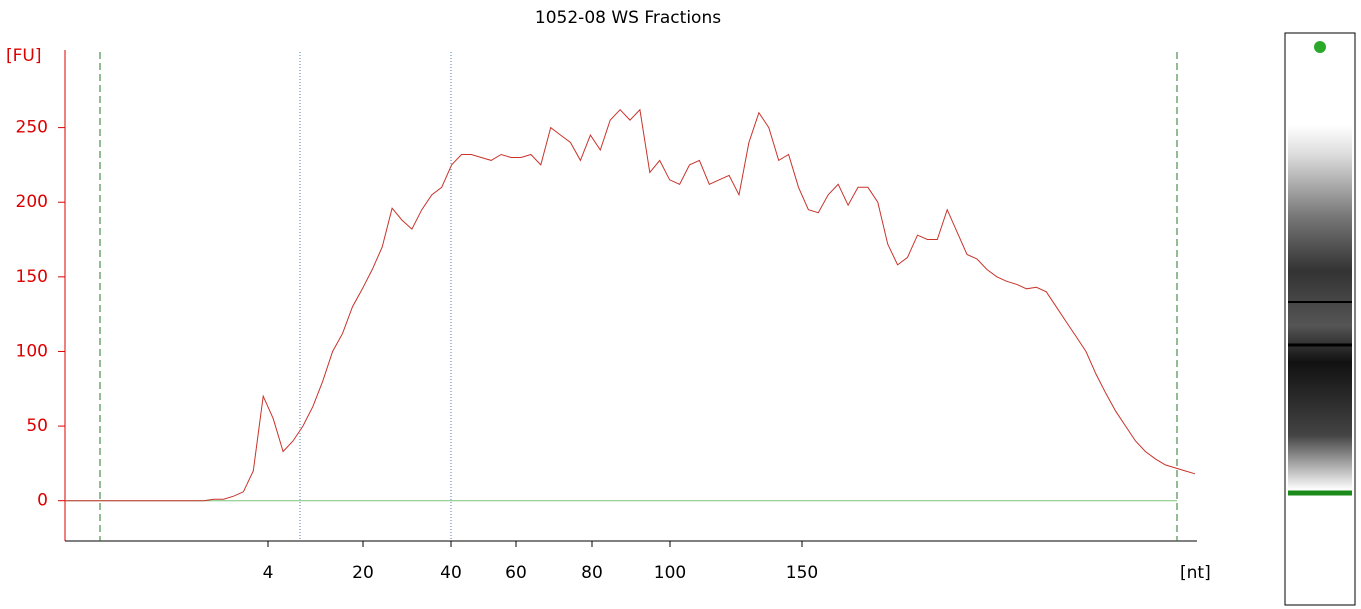 This screenshot has width=1361, height=609. What do you see at coordinates (32, 277) in the screenshot?
I see `y-tick-label: 150` at bounding box center [32, 277].